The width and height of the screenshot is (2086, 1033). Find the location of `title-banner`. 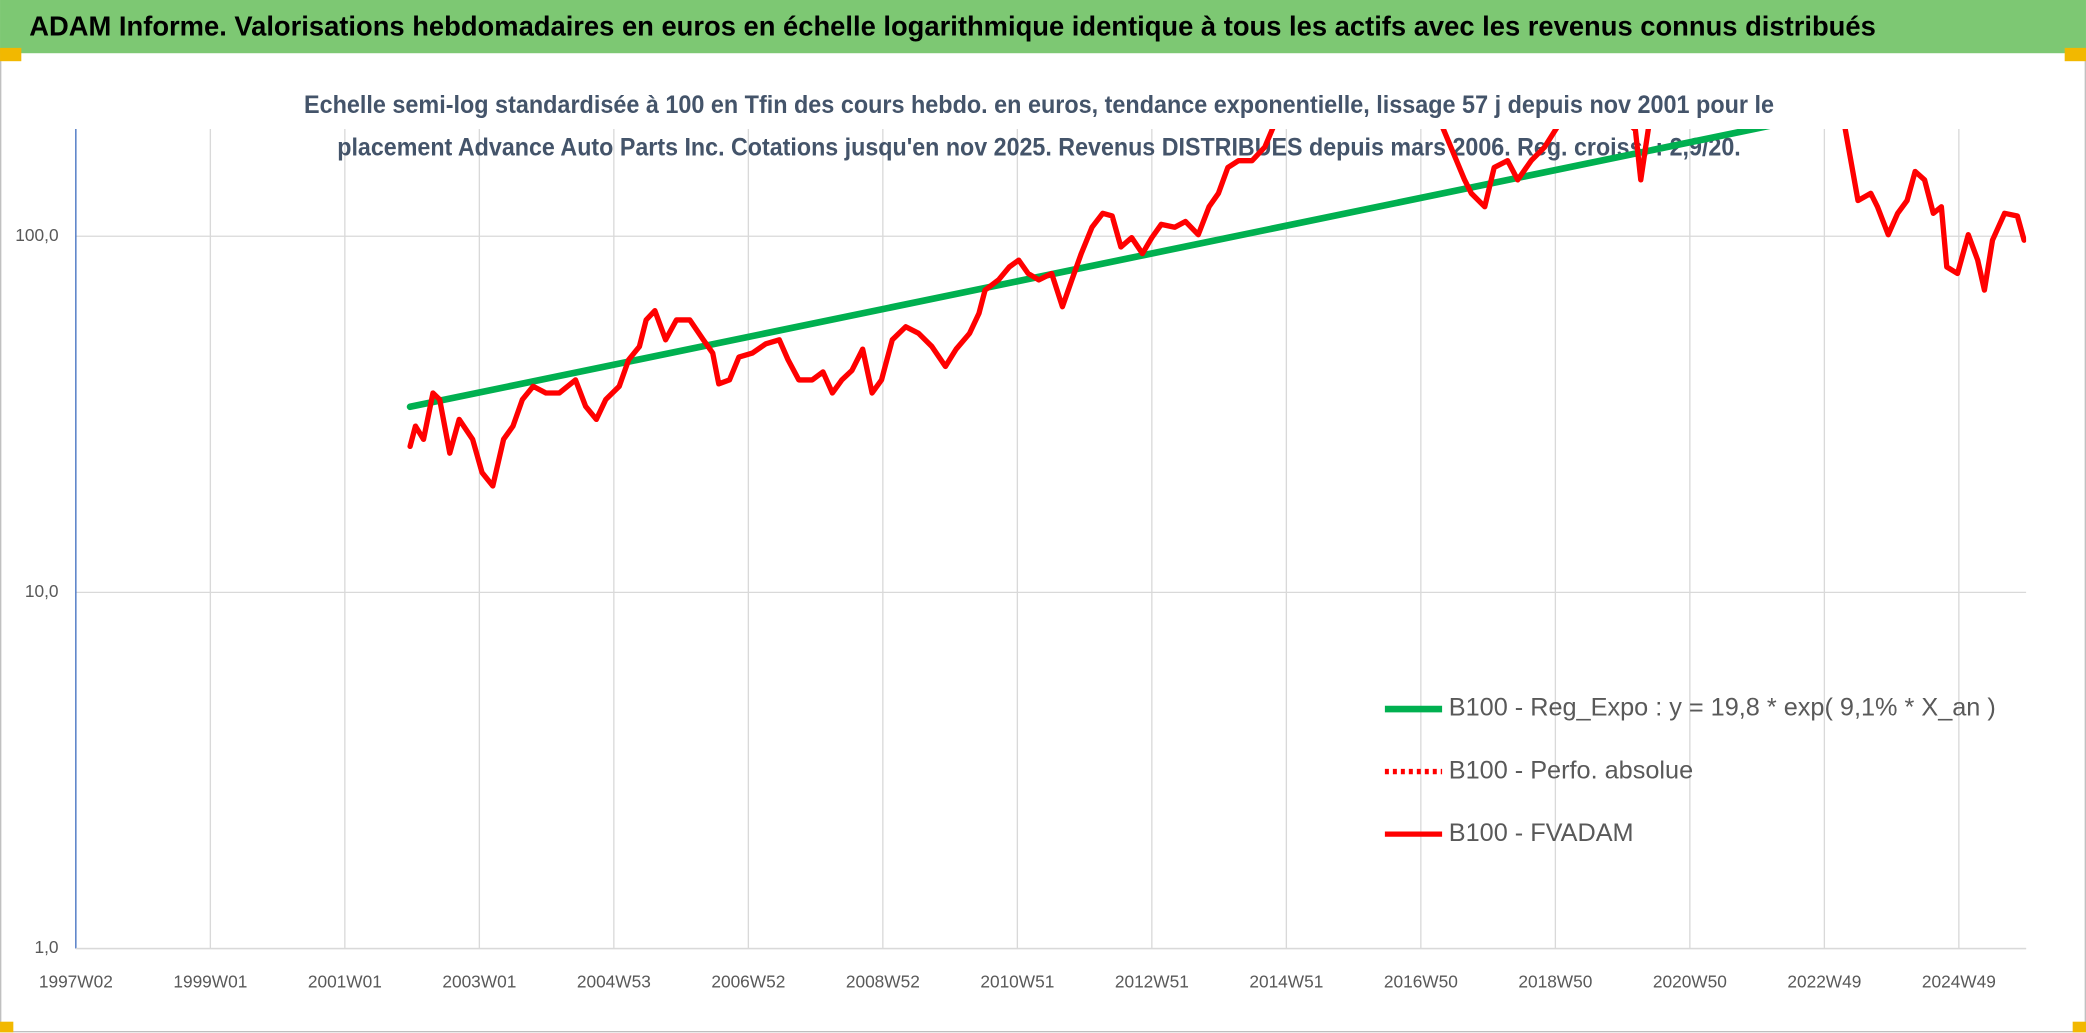

title-banner is located at coordinates (1043, 27).